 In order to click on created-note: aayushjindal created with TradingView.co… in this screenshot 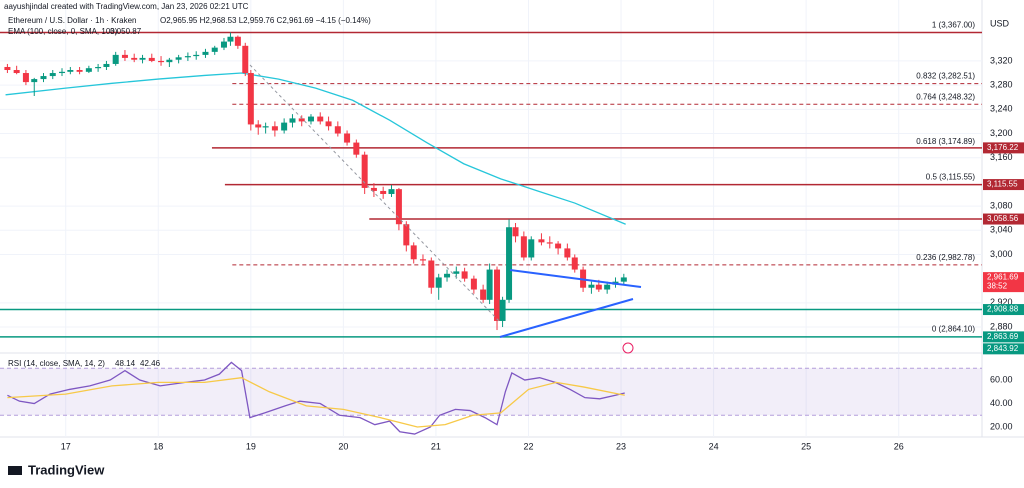, I will do `click(126, 6)`.